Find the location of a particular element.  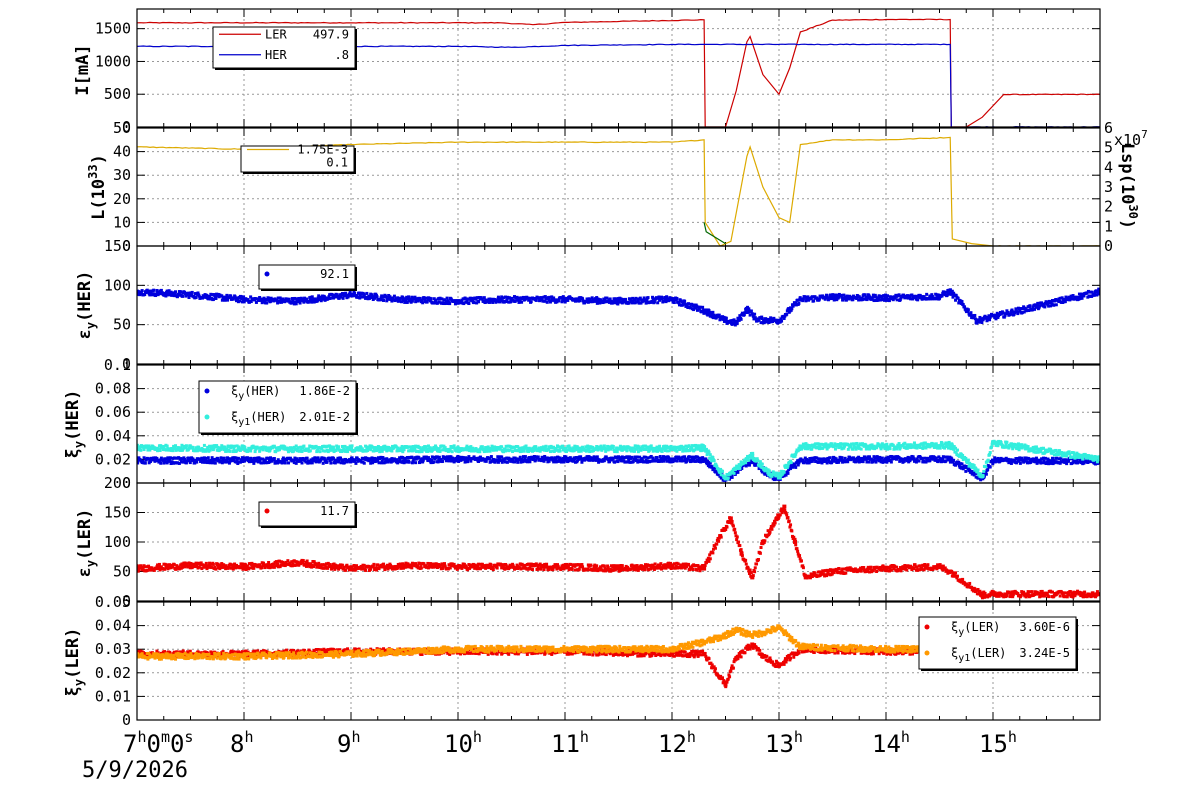

legend: 1.75E-30.1 is located at coordinates (298, 158).